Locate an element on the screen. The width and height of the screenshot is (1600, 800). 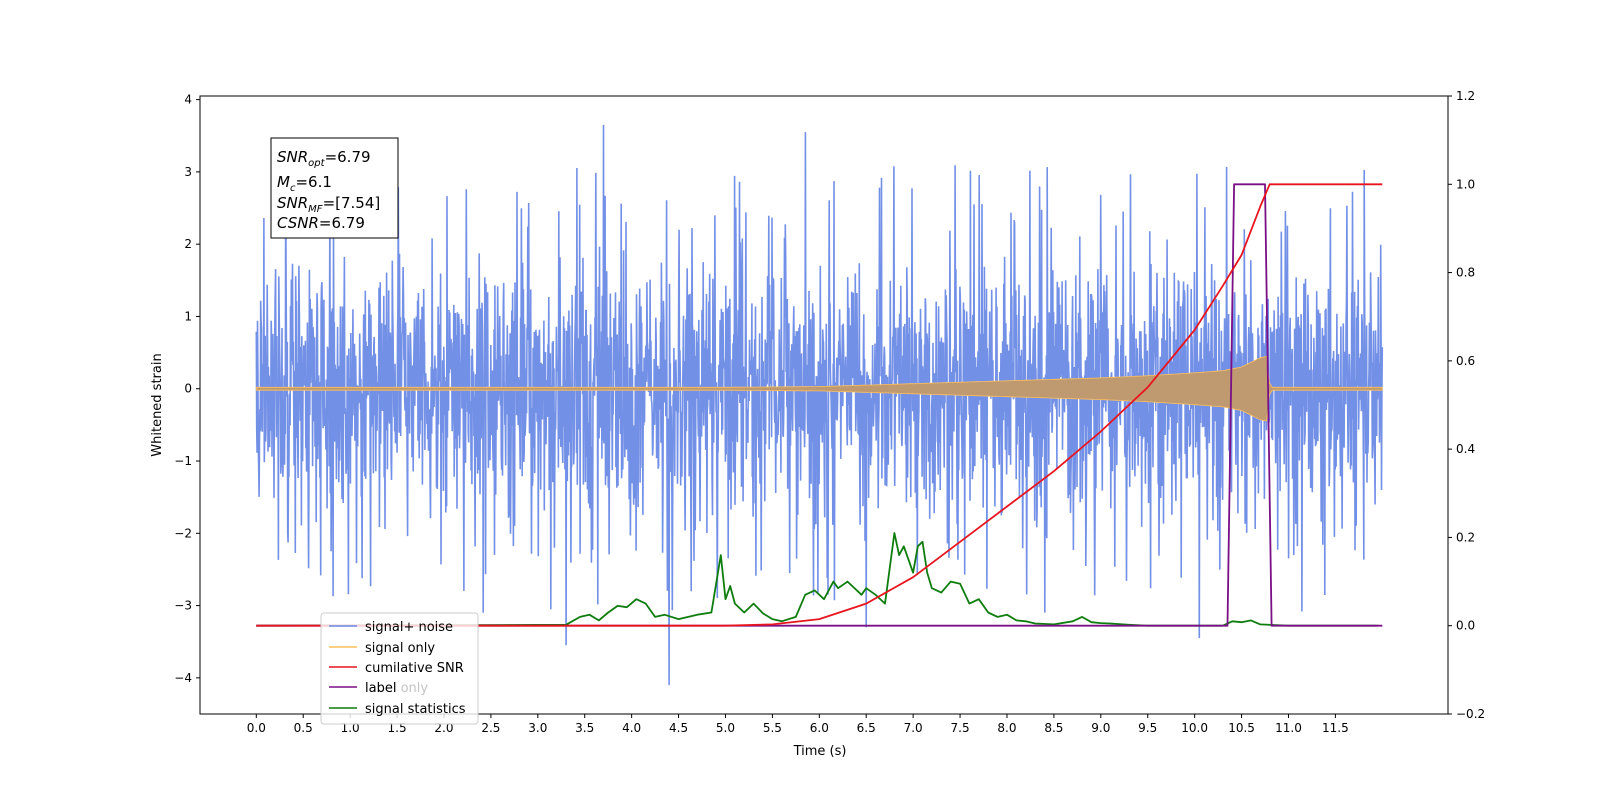
x-tick-label: 3.0 is located at coordinates (537, 728).